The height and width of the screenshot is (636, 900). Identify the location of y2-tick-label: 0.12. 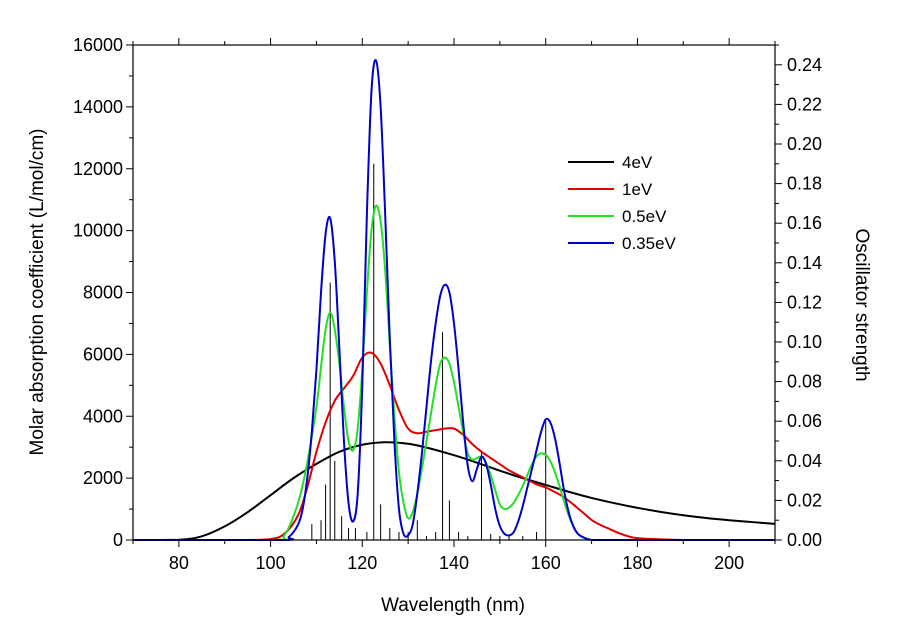
(804, 302).